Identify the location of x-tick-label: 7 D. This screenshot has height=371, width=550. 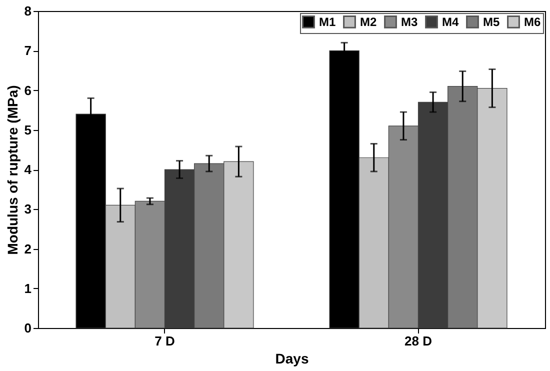
(164, 341).